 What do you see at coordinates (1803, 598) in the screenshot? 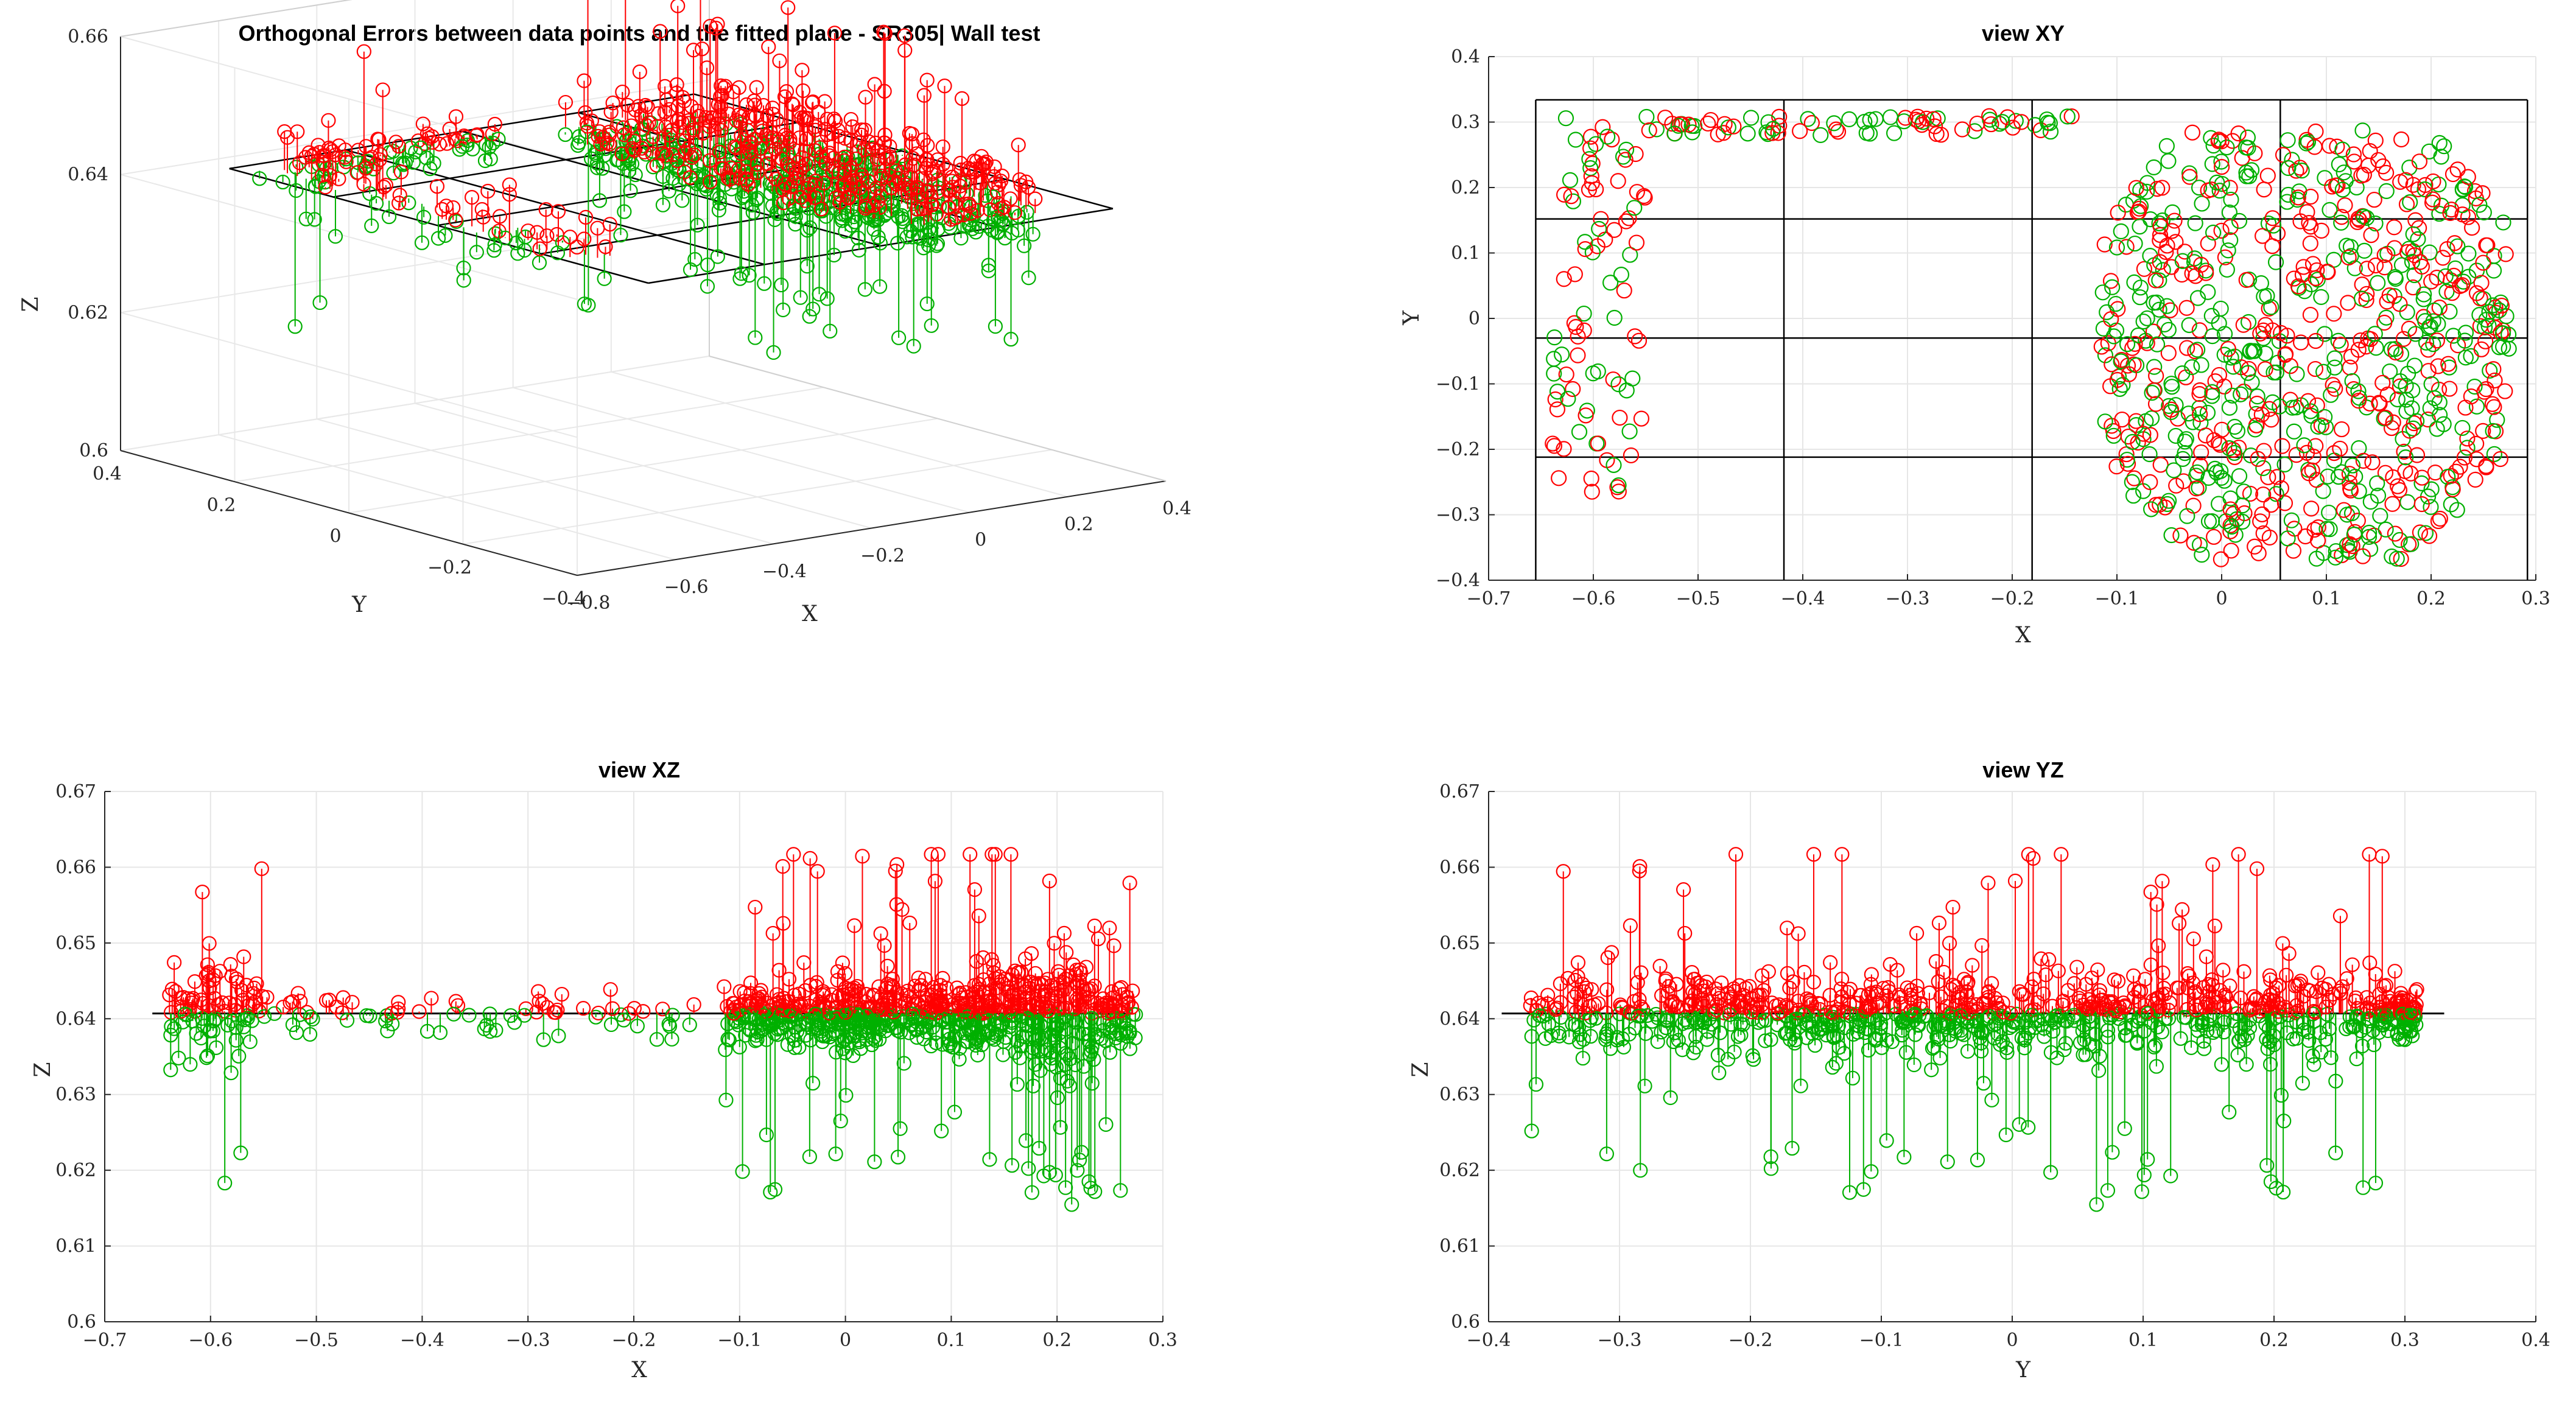
I see `x-tick-label: −0.4` at bounding box center [1803, 598].